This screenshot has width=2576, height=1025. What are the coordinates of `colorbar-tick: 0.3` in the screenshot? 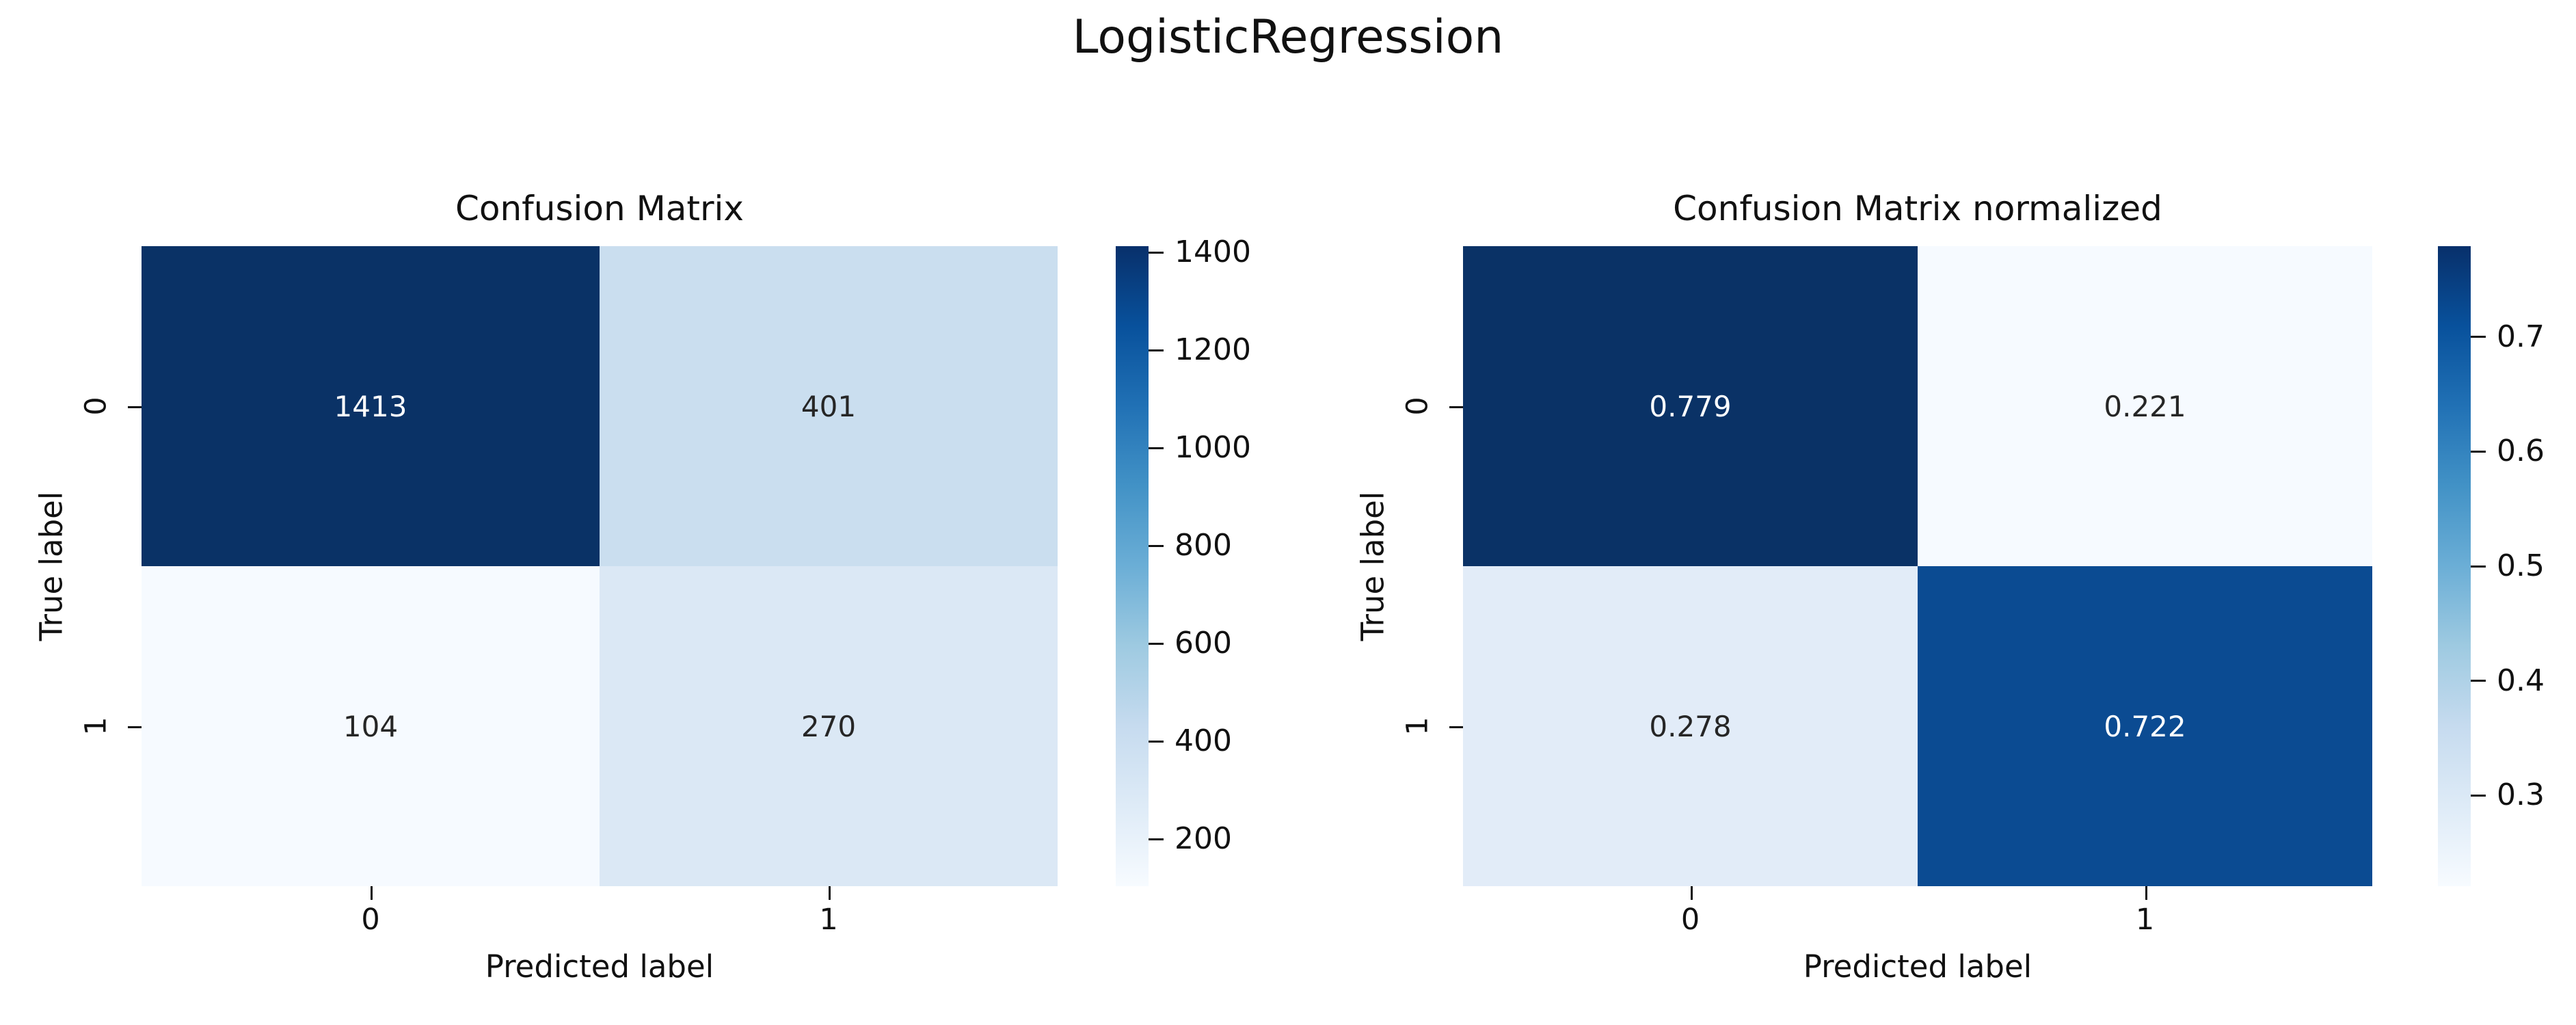 It's located at (2508, 795).